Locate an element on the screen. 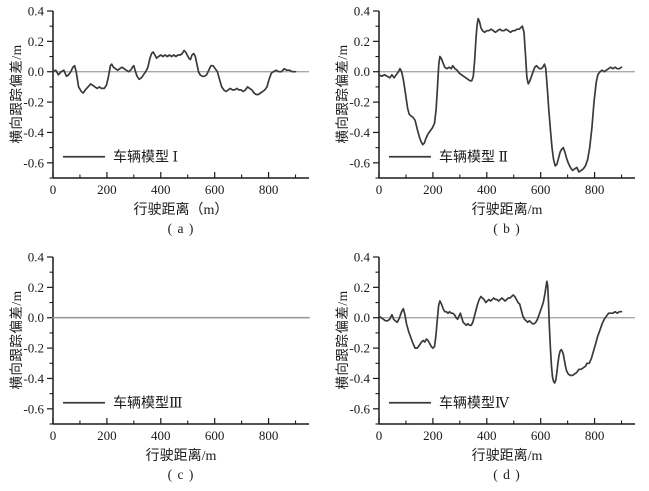  subplot-caption: ( c ) is located at coordinates (181, 474).